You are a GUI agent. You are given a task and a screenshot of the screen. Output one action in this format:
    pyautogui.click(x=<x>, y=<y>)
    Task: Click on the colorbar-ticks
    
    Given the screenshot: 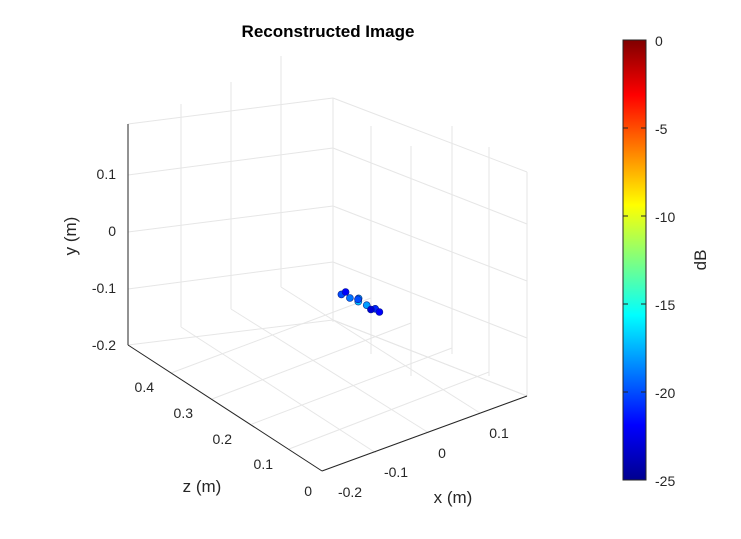 What is the action you would take?
    pyautogui.click(x=634, y=260)
    